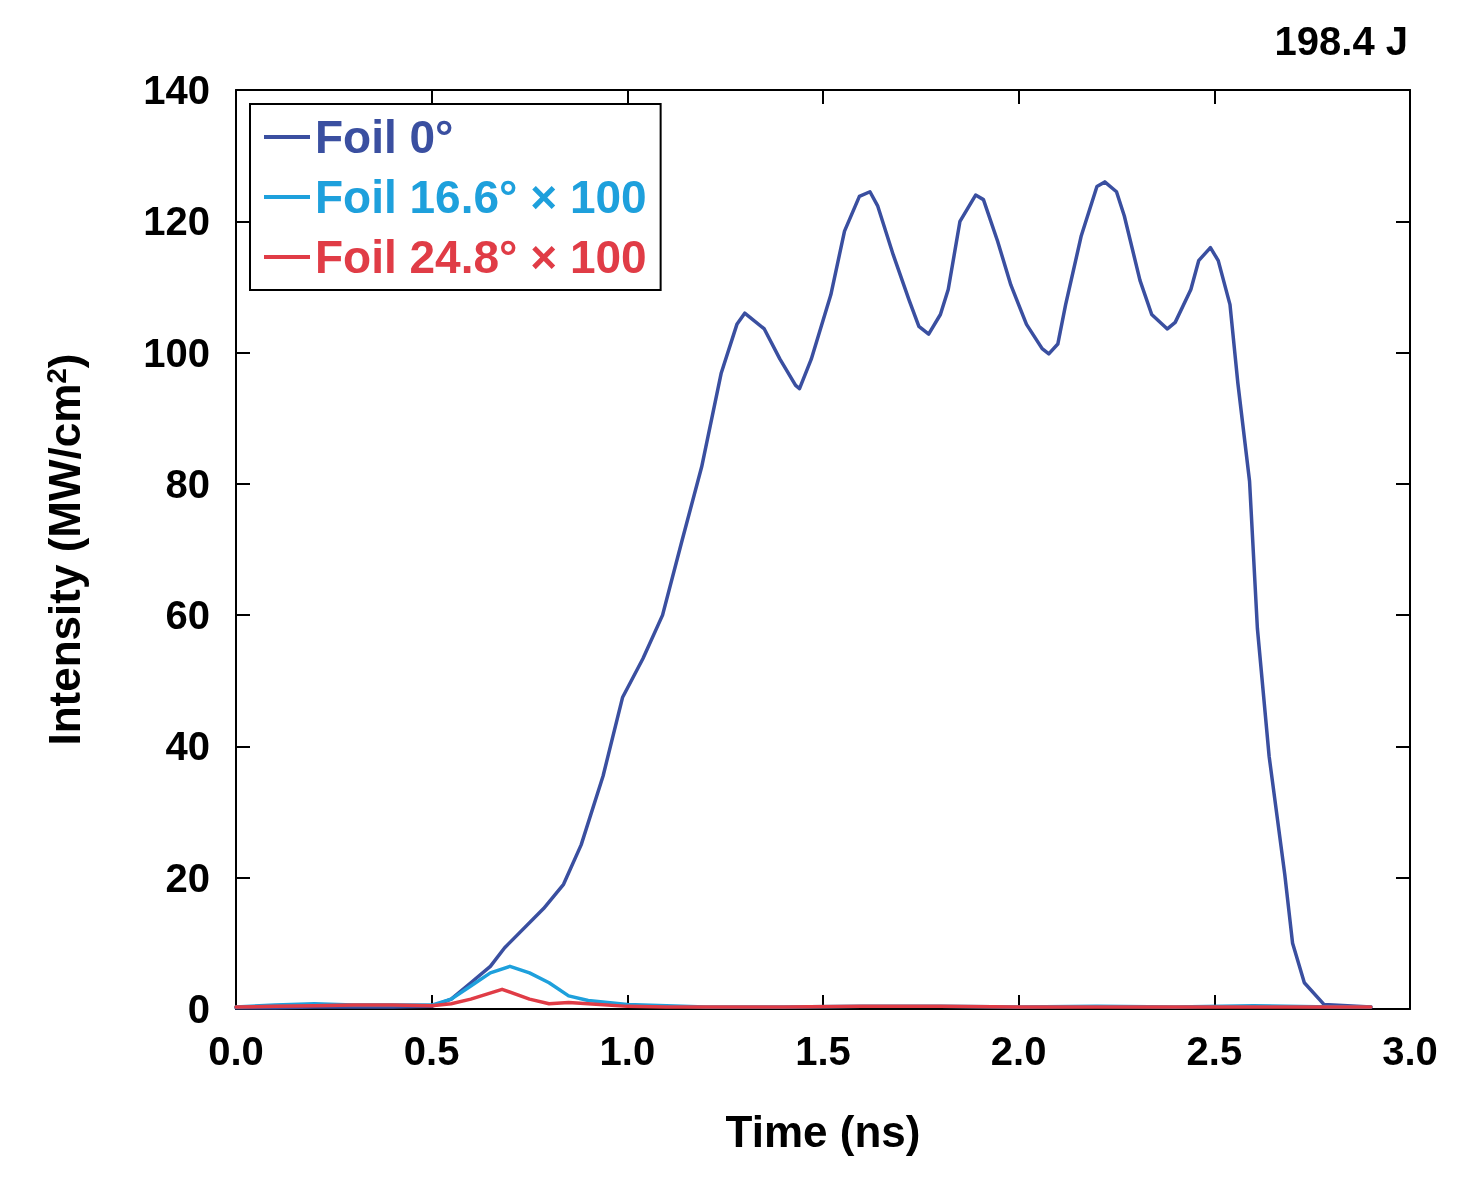  What do you see at coordinates (64, 549) in the screenshot?
I see `y-axis-title: Intensity (MW/cm2)` at bounding box center [64, 549].